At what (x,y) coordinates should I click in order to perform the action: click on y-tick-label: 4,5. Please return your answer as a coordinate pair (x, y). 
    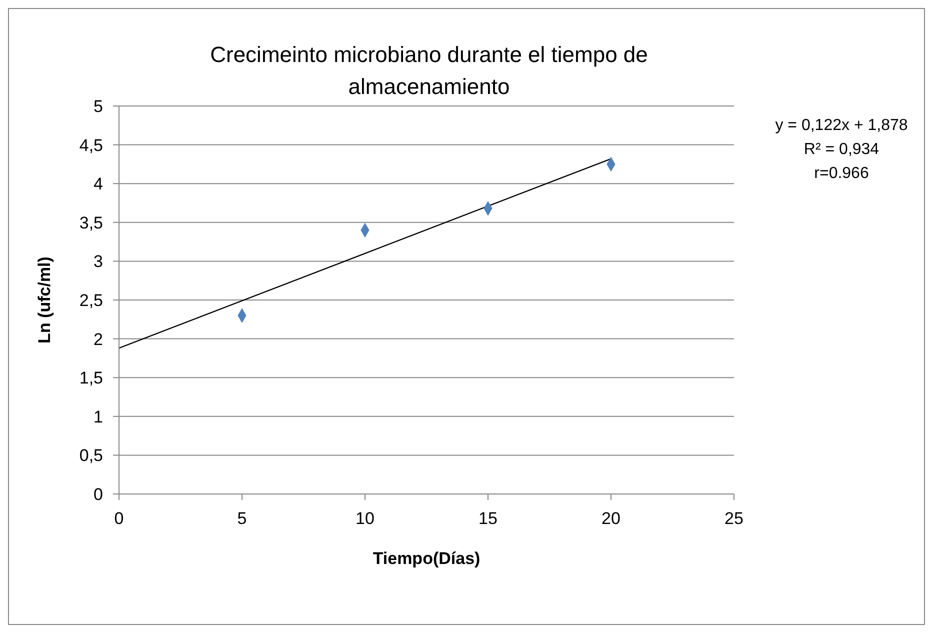
    Looking at the image, I should click on (91, 145).